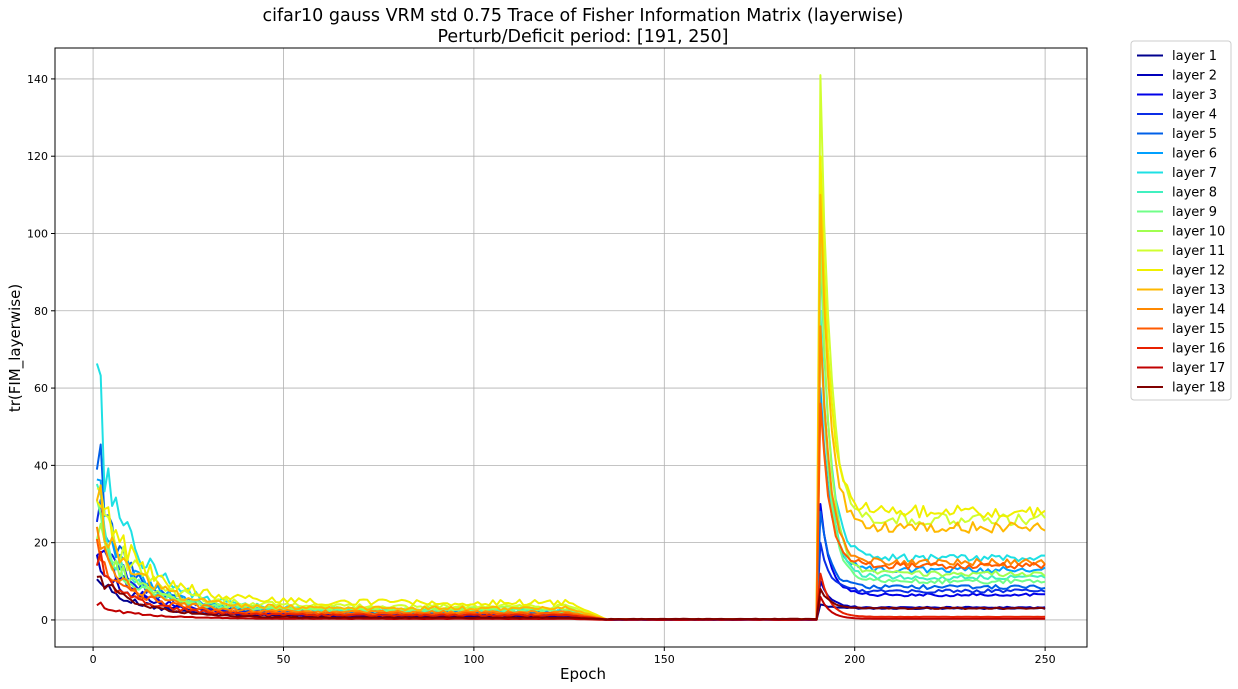 This screenshot has width=1238, height=689. I want to click on y-tick-label: 60, so click(41, 388).